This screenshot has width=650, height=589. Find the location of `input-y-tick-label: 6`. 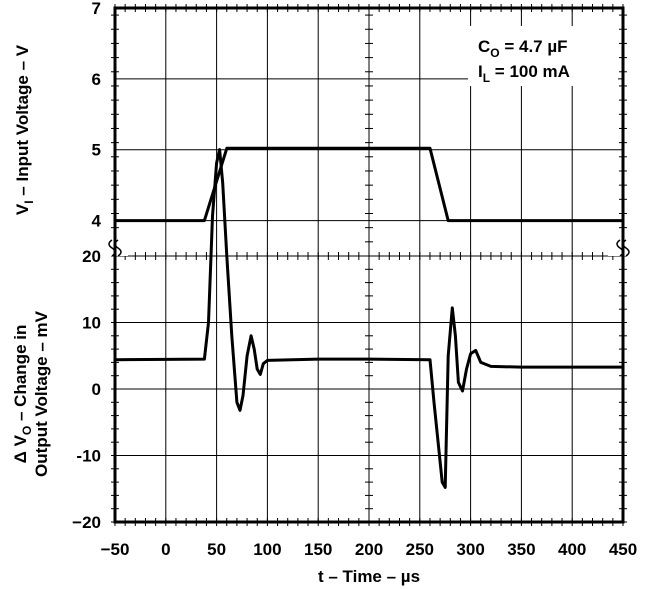

input-y-tick-label: 6 is located at coordinates (96, 79).